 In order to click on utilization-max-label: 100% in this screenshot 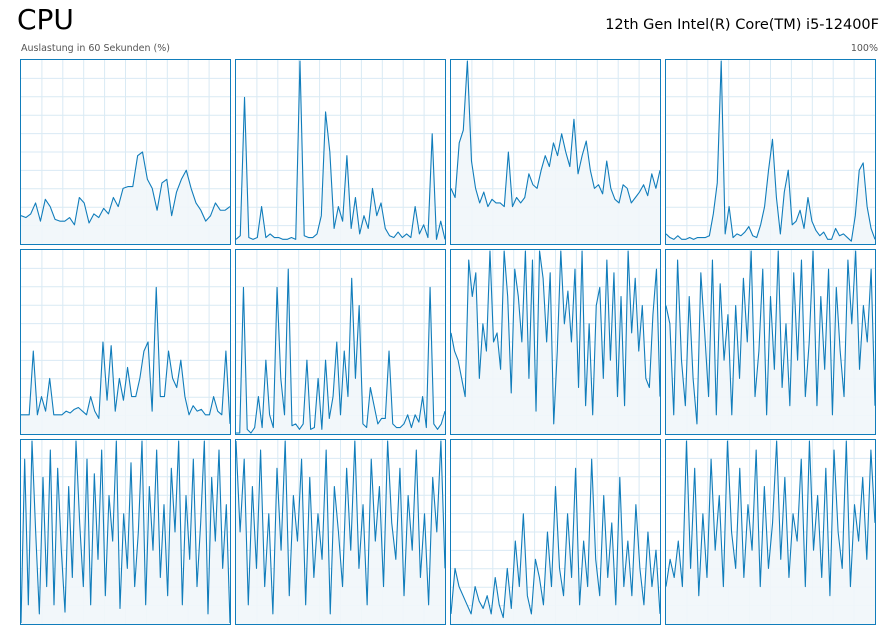, I will do `click(864, 48)`.